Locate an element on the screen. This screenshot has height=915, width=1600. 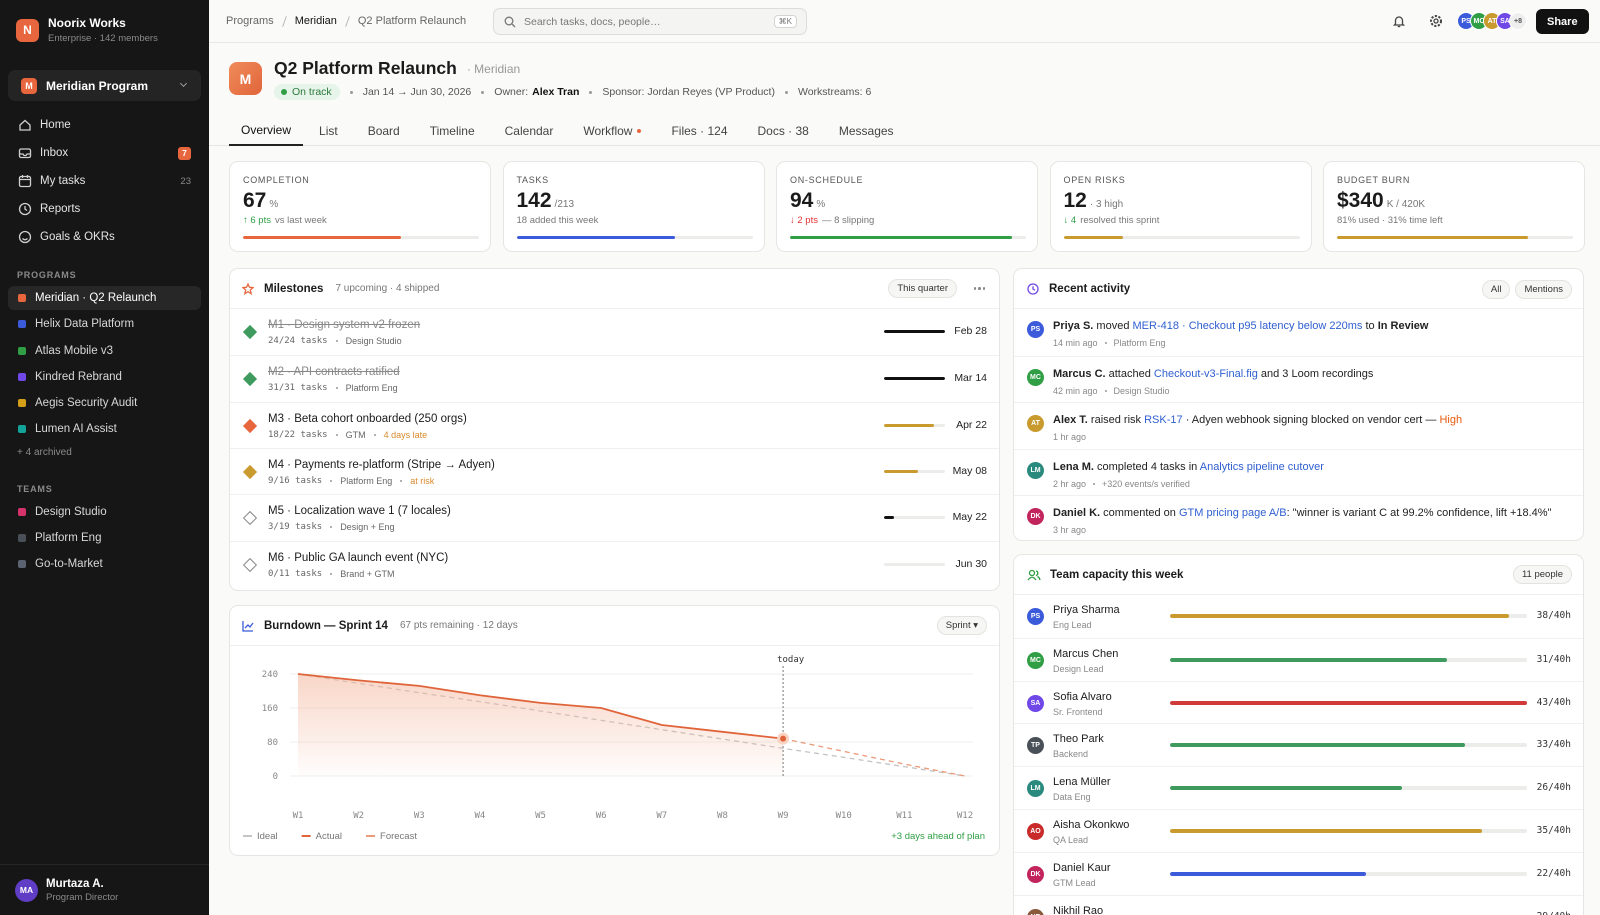
person-name: Lena Müller is located at coordinates (1082, 782).